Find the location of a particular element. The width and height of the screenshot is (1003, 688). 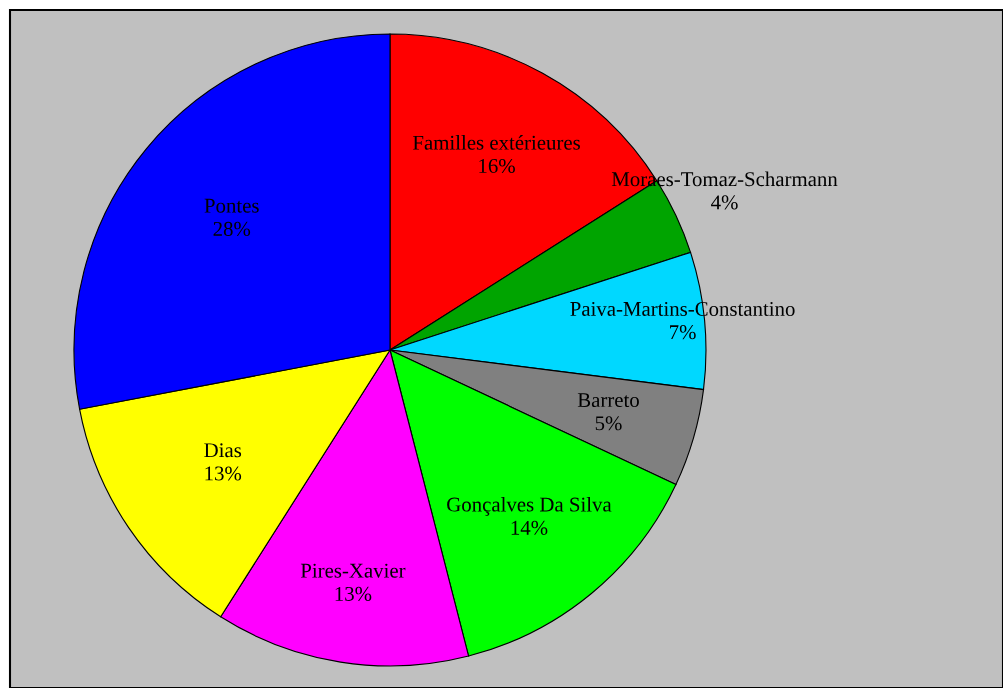

slice-label: Gonçalves Da Silva is located at coordinates (529, 506).